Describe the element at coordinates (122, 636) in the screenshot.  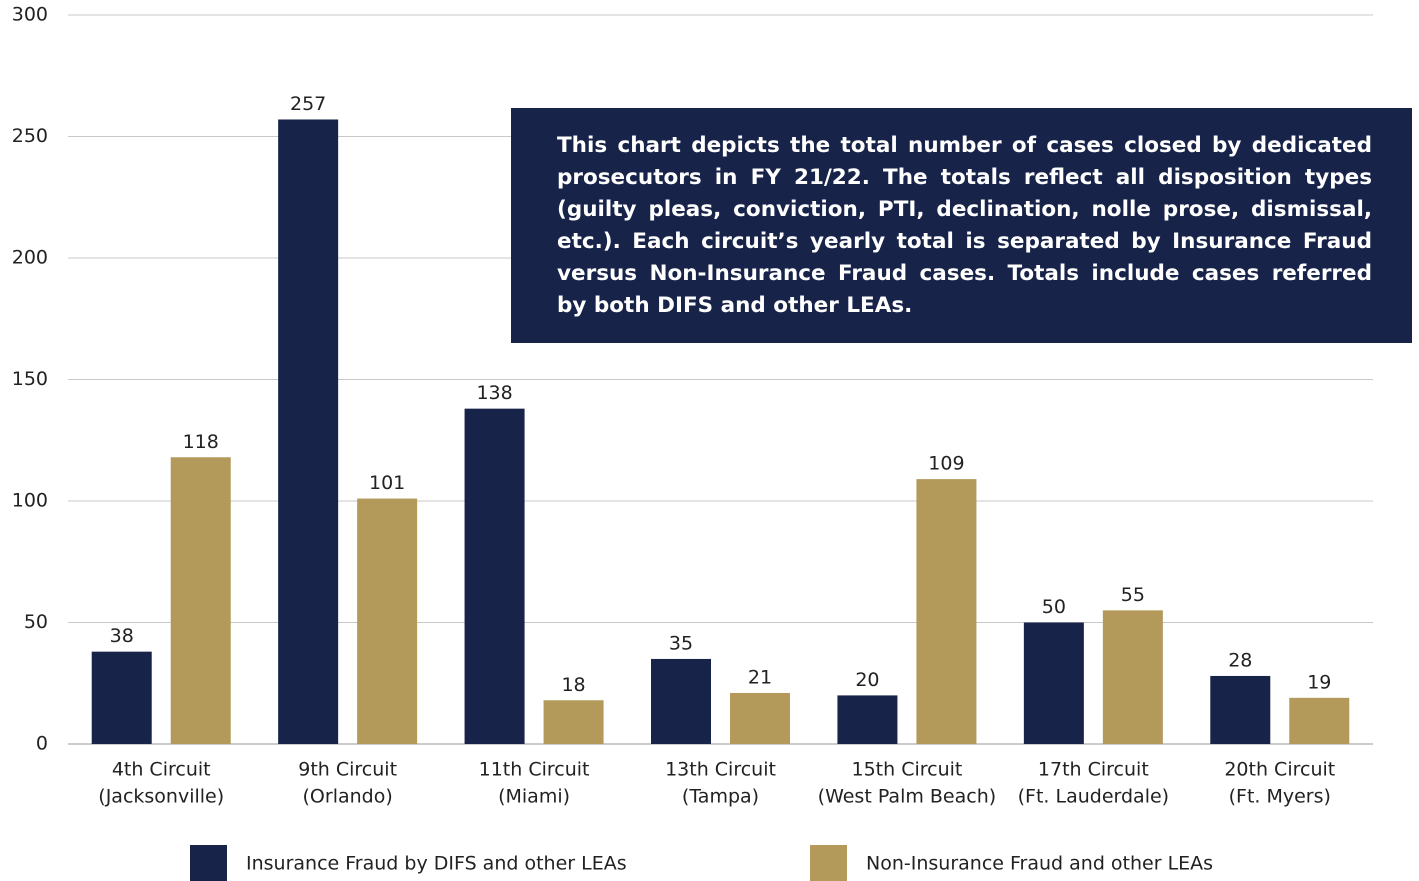
I see `value-label: 38` at that location.